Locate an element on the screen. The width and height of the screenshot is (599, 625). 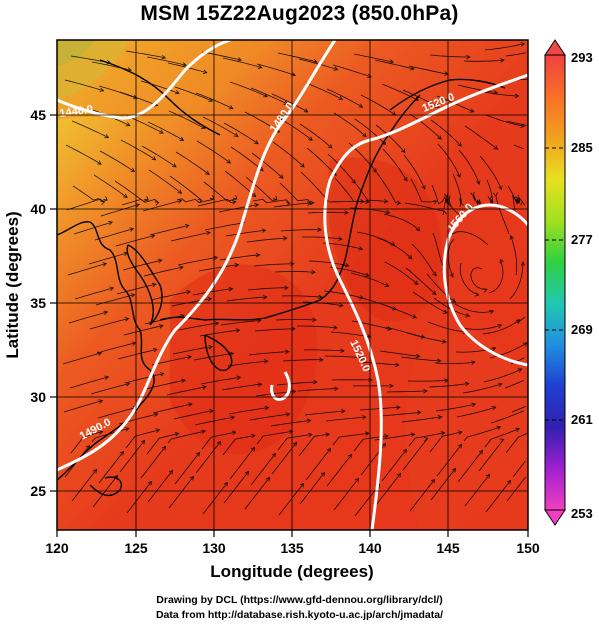
colorbar-ticks is located at coordinates (555, 284).